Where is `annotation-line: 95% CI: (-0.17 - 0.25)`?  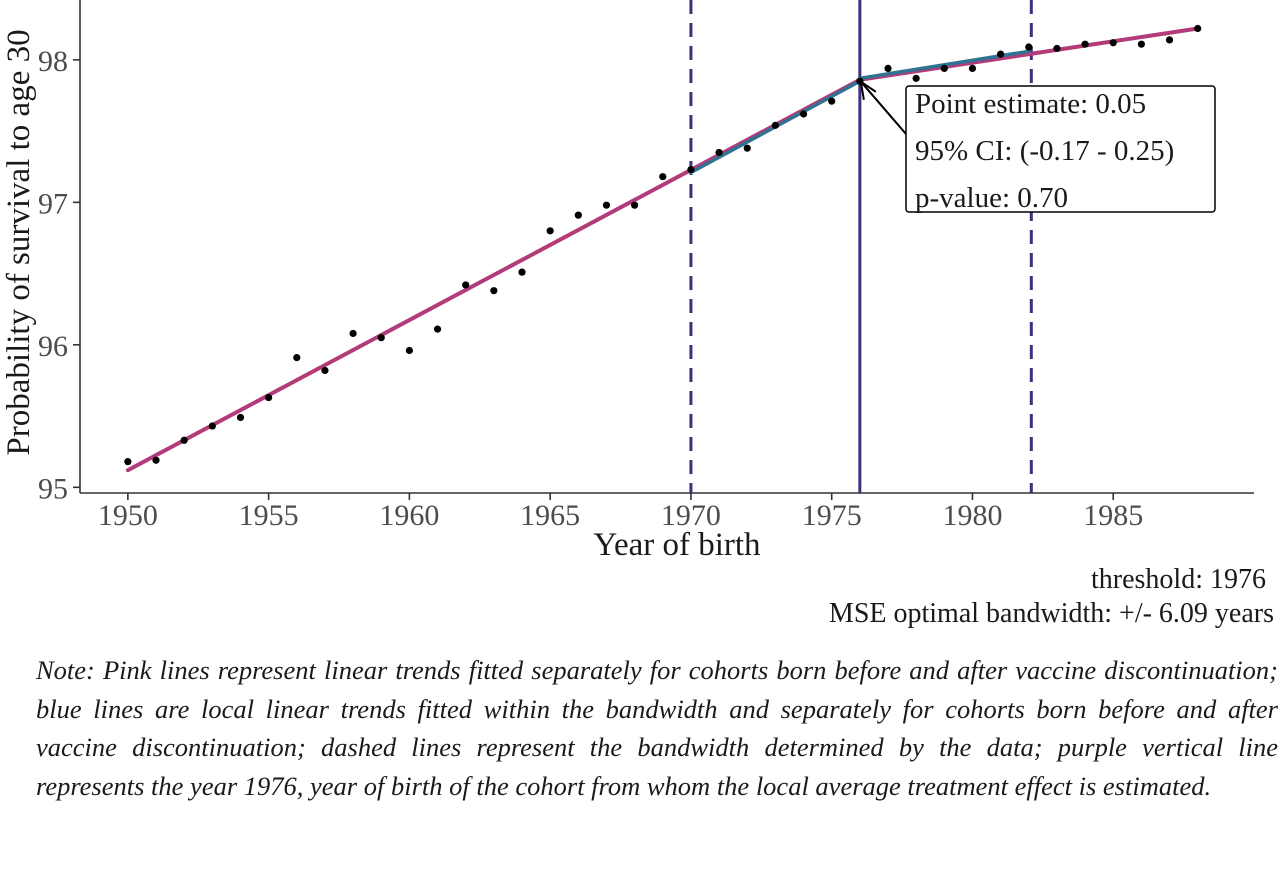 annotation-line: 95% CI: (-0.17 - 0.25) is located at coordinates (1044, 151).